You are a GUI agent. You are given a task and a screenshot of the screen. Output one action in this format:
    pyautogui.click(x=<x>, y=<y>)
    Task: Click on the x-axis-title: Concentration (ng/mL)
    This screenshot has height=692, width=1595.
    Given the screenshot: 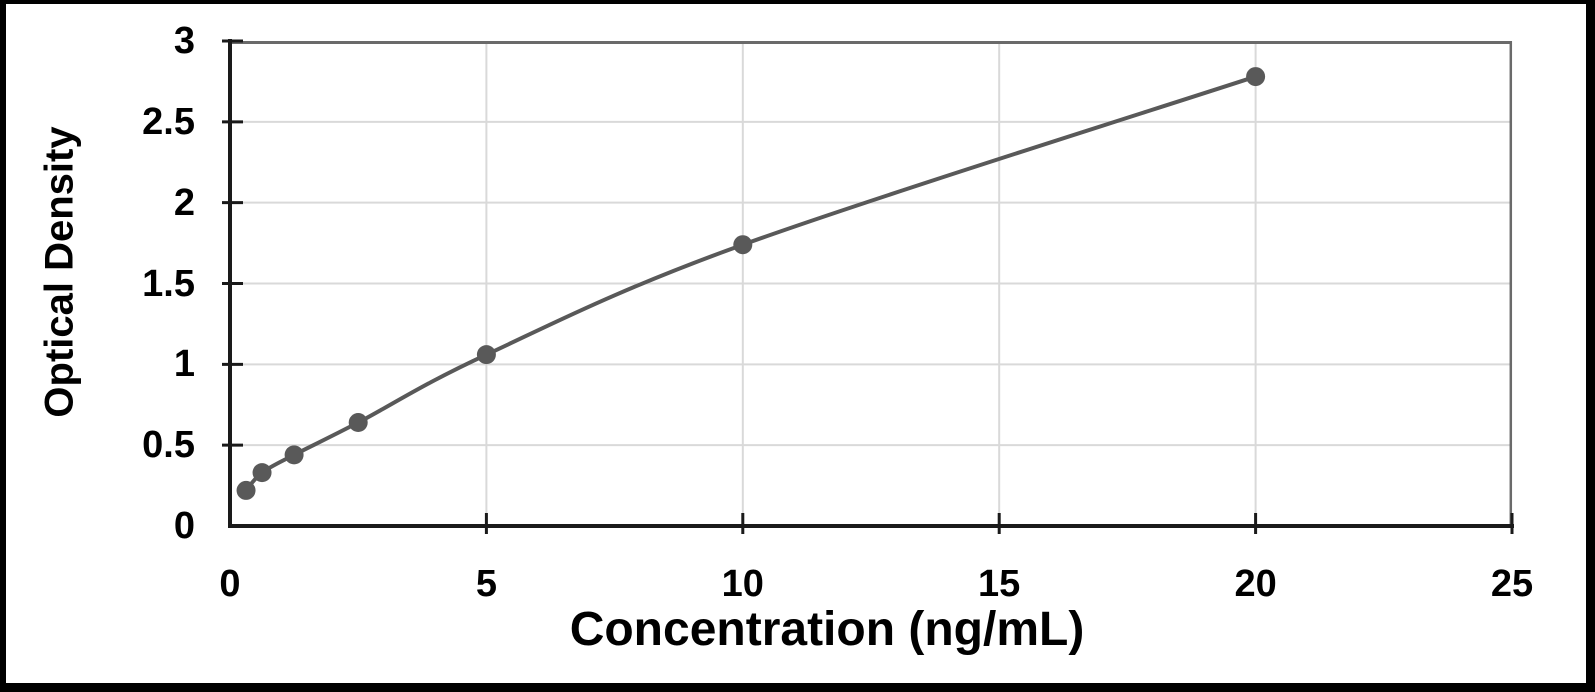 What is the action you would take?
    pyautogui.click(x=827, y=629)
    